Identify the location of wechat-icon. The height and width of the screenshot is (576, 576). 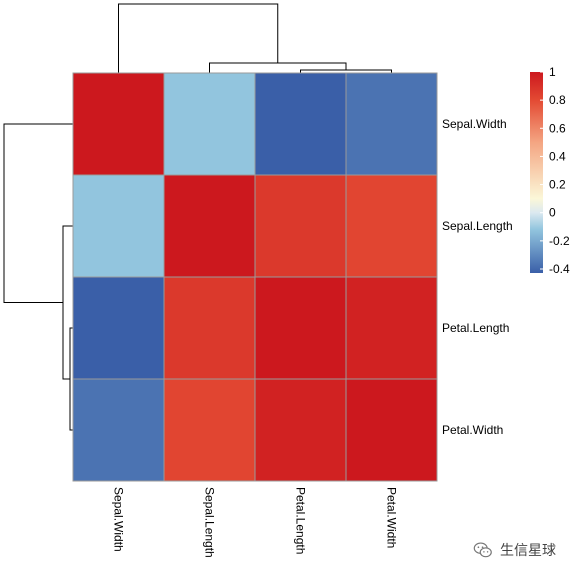
(482, 550).